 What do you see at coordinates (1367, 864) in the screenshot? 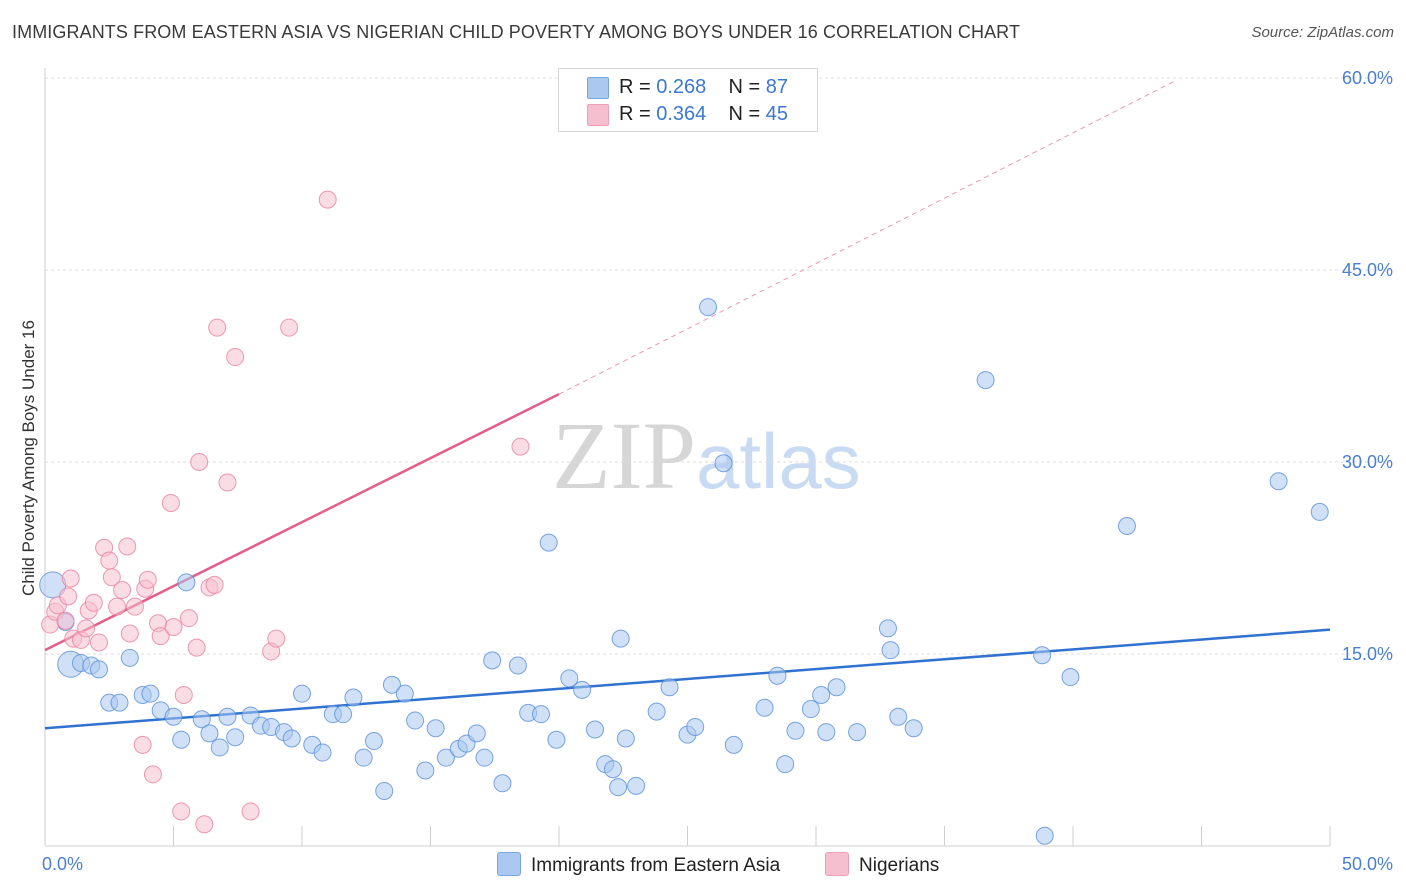
I see `x-tick-label: 50.0%` at bounding box center [1367, 864].